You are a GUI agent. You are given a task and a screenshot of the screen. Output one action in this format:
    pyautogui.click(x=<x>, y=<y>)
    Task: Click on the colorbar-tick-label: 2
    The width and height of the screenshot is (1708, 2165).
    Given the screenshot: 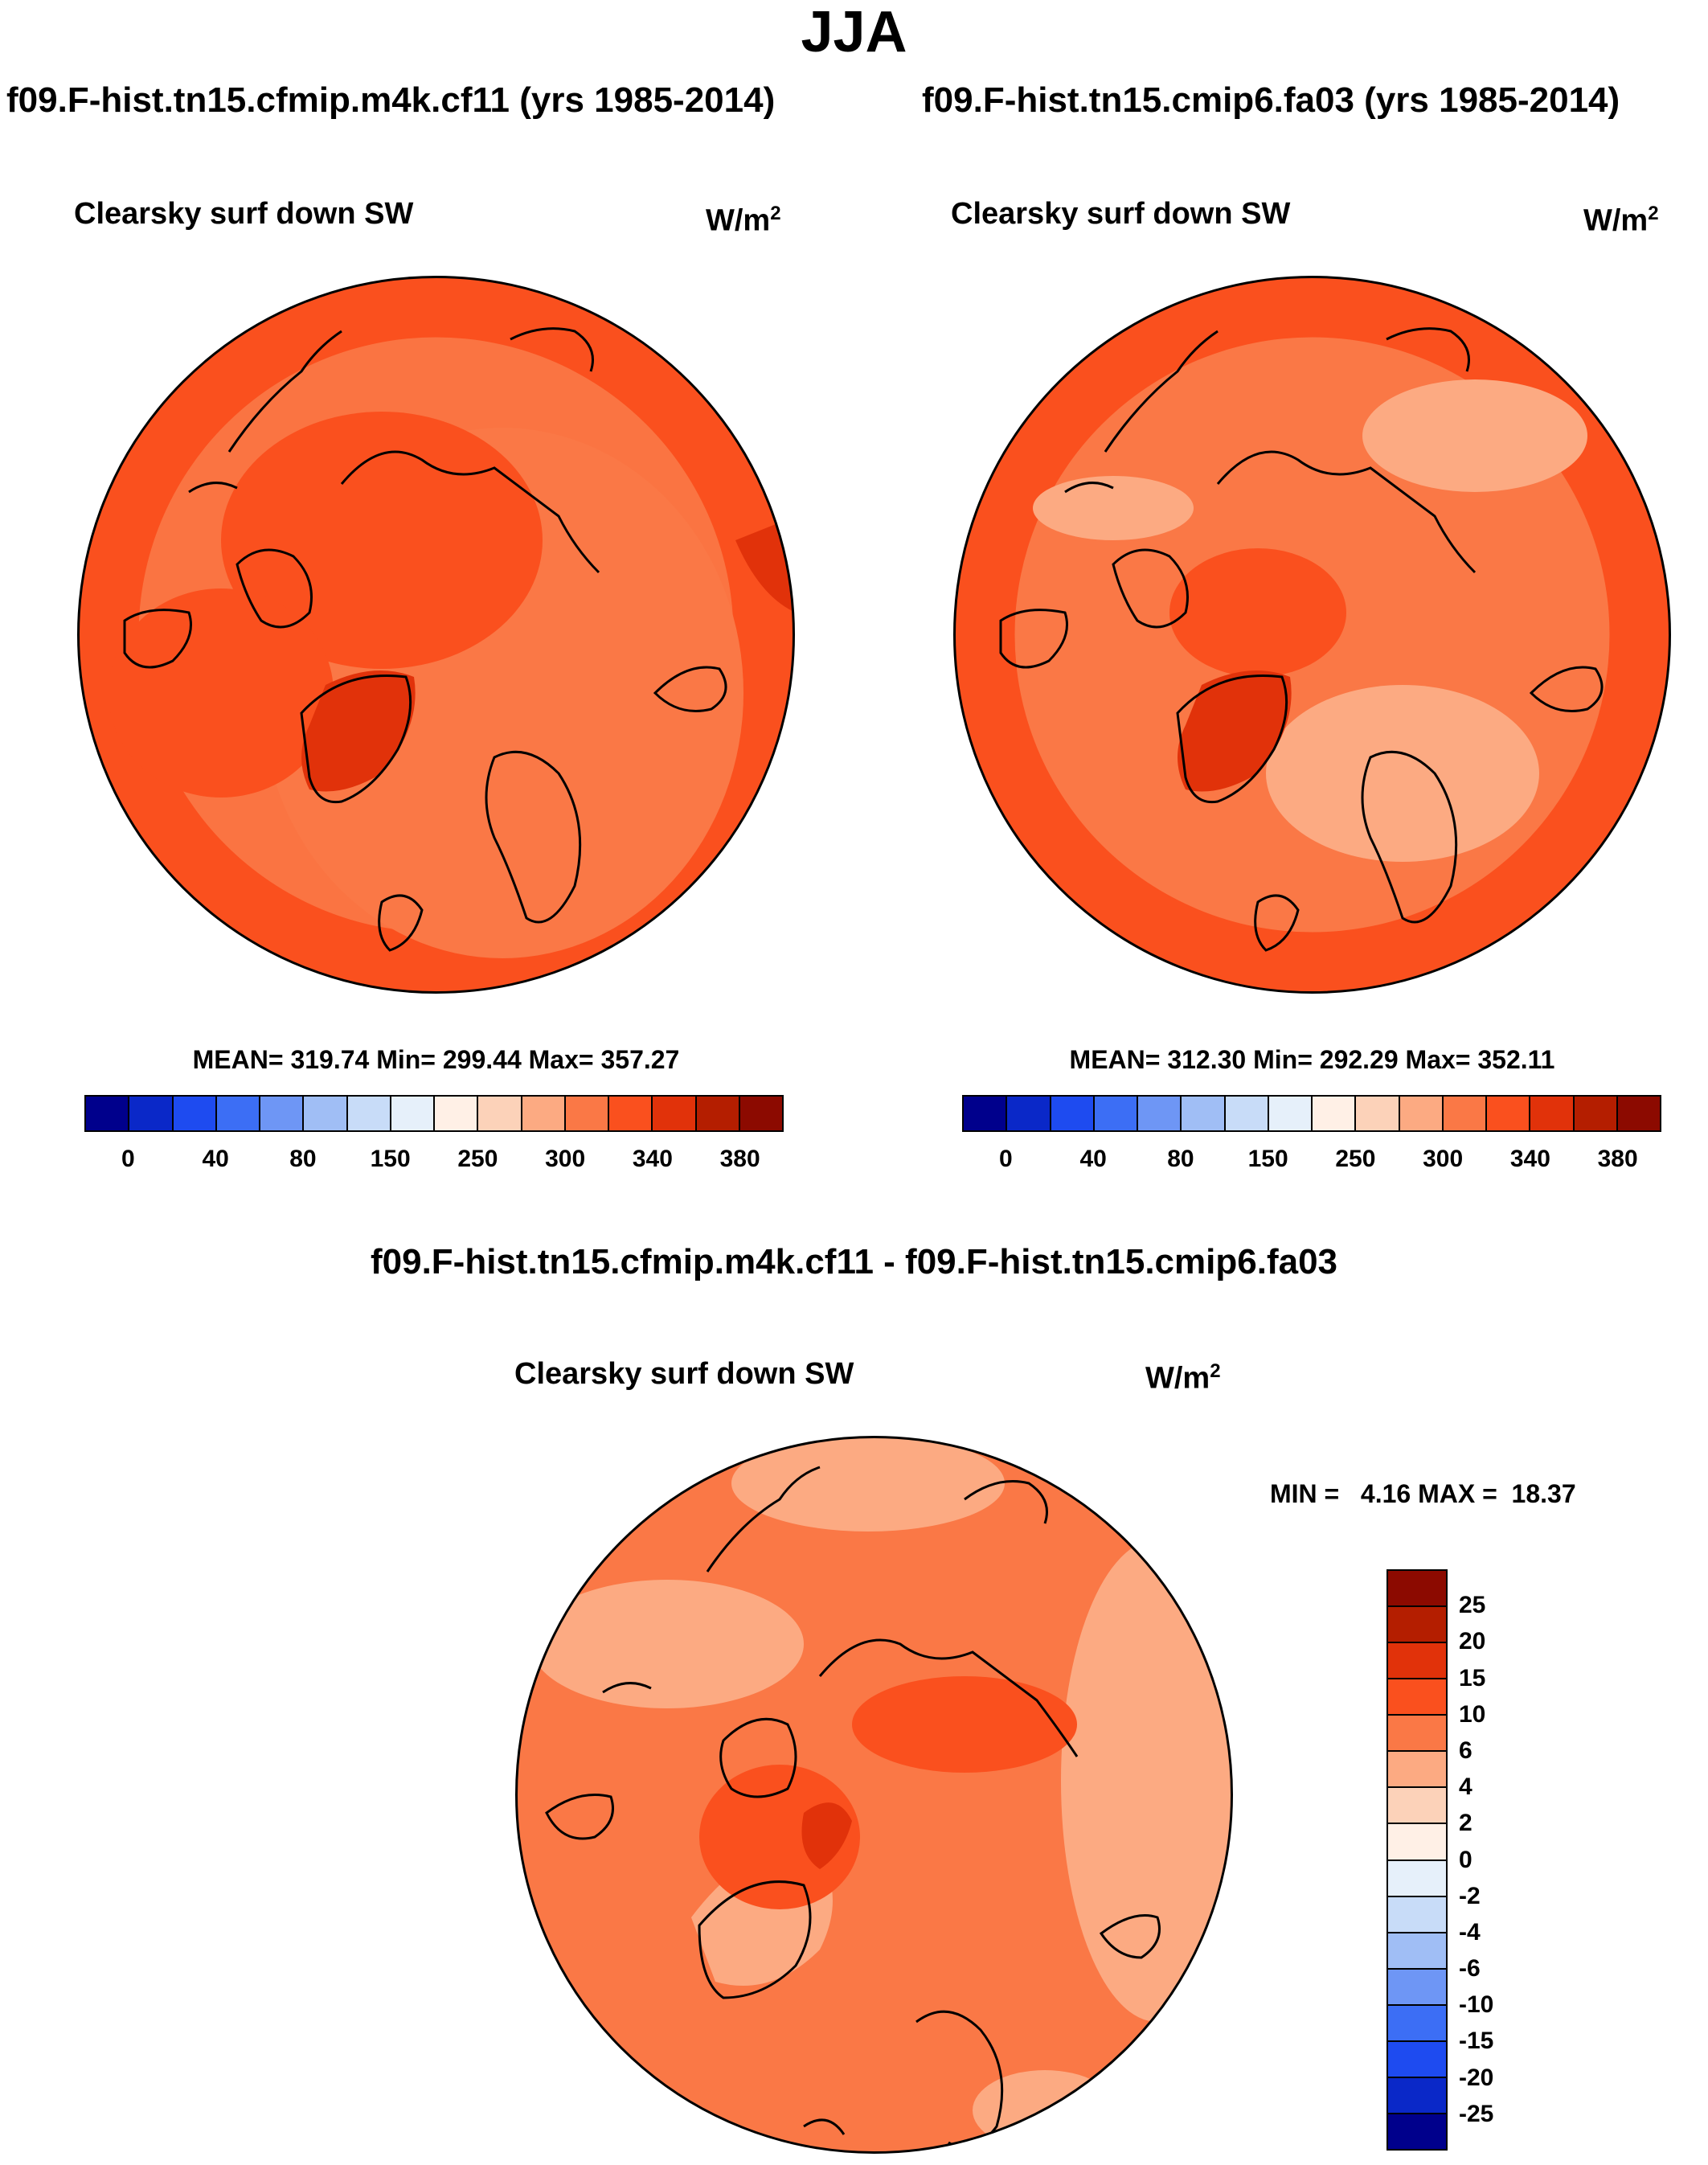 What is the action you would take?
    pyautogui.click(x=1465, y=1823)
    